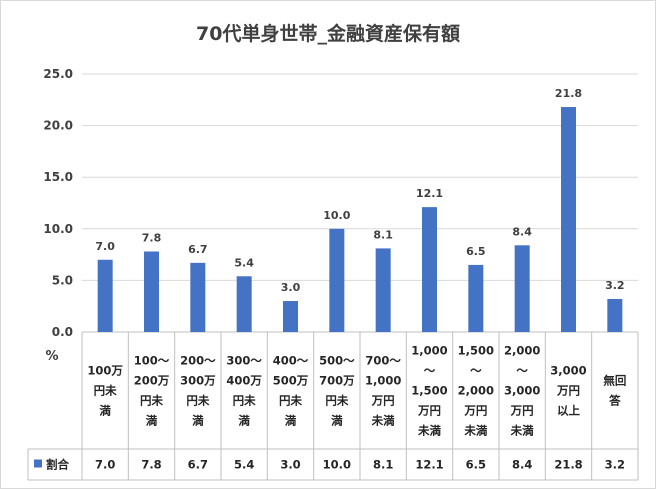 The height and width of the screenshot is (489, 656). What do you see at coordinates (522, 391) in the screenshot?
I see `category-label: 2,000 ～ 3,000 万円未満` at bounding box center [522, 391].